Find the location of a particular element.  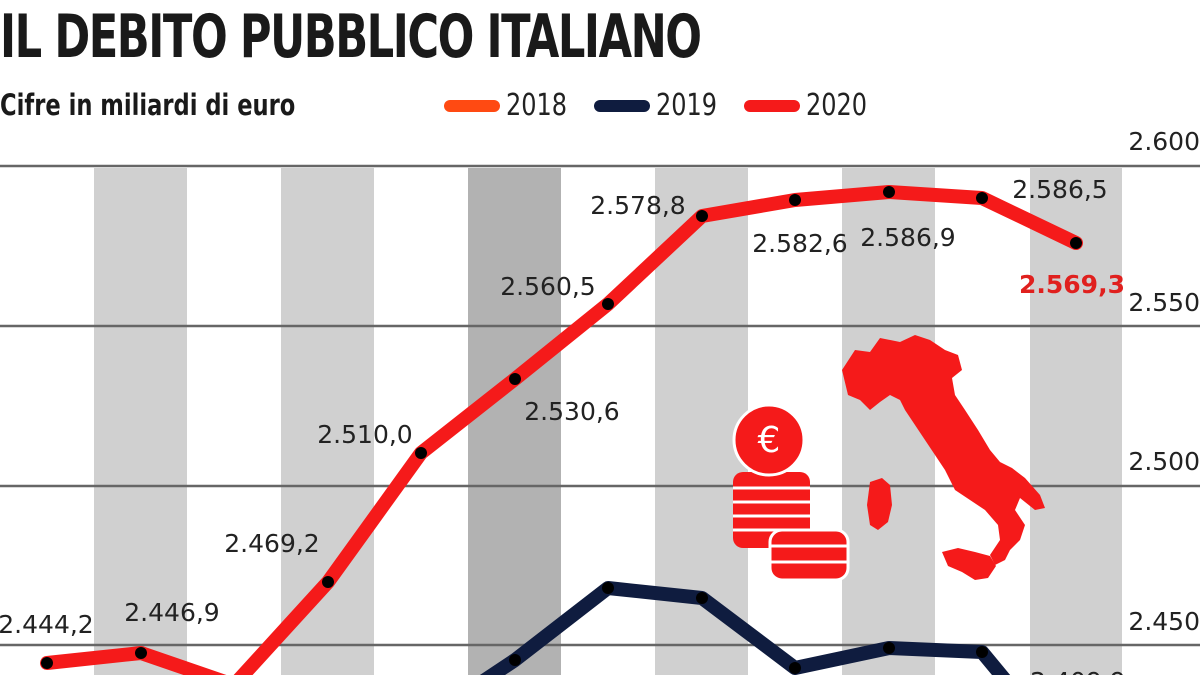

label-2020-4: 2.469,2 is located at coordinates (271, 543).